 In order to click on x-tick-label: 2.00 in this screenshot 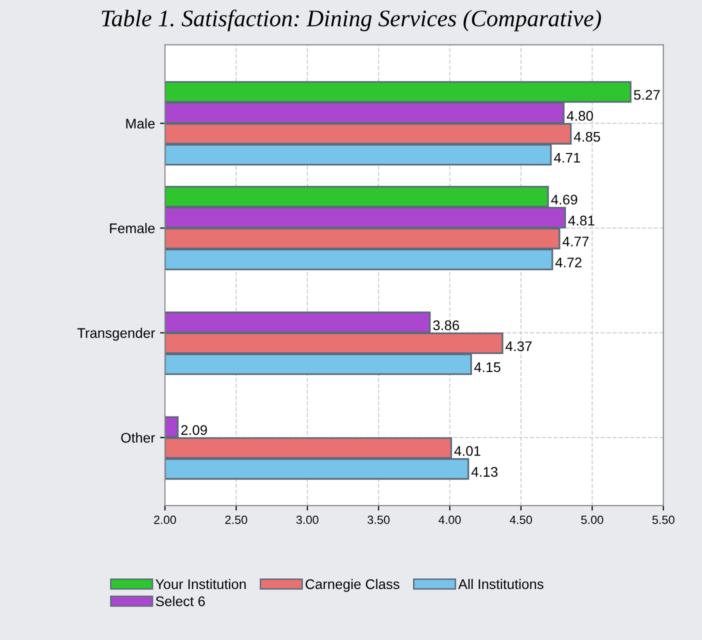, I will do `click(165, 520)`.